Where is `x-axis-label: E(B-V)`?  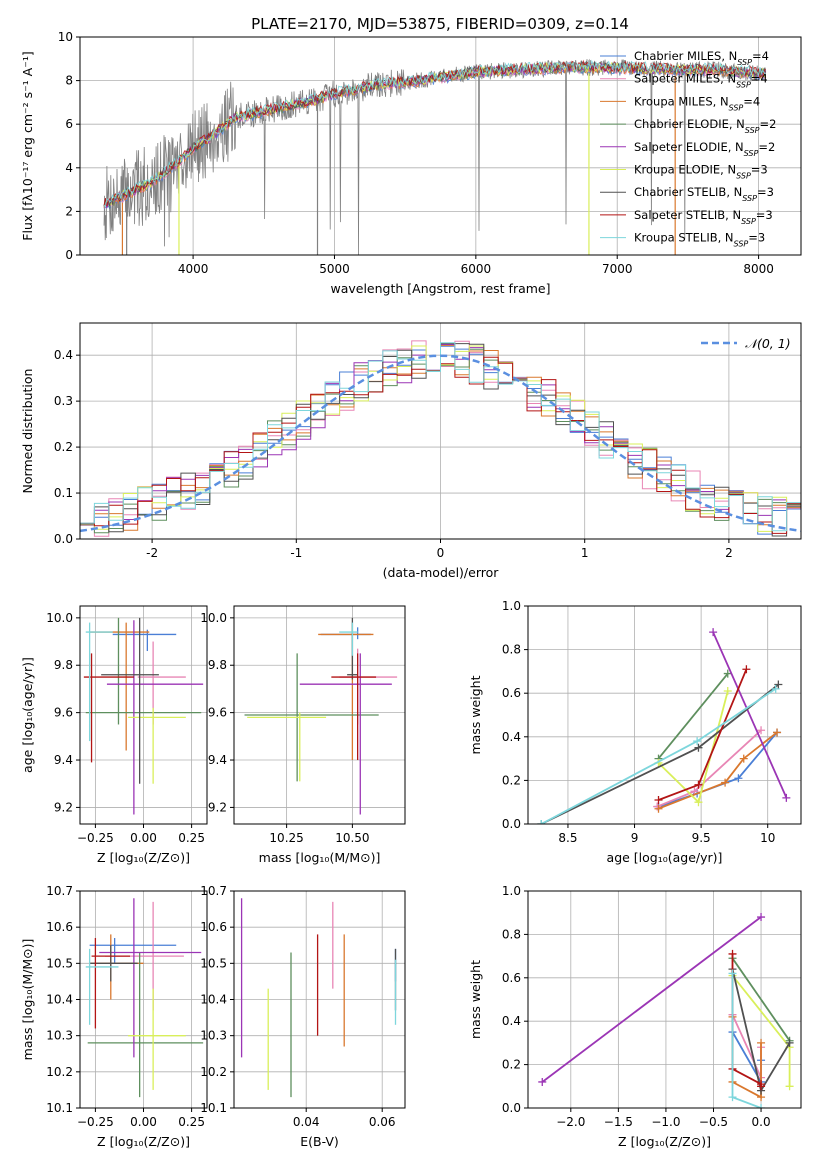
x-axis-label: E(B-V) is located at coordinates (319, 1141).